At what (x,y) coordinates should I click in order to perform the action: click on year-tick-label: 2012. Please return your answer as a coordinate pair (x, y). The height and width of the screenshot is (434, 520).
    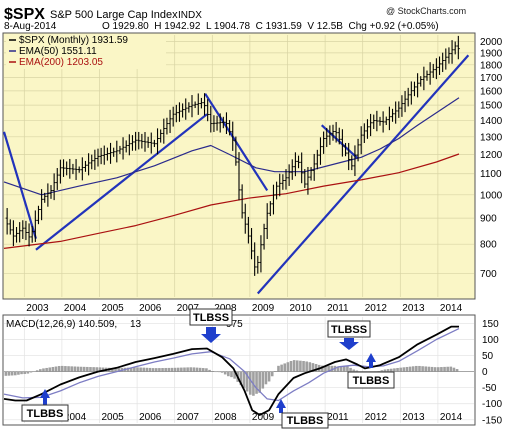
    Looking at the image, I should click on (376, 308).